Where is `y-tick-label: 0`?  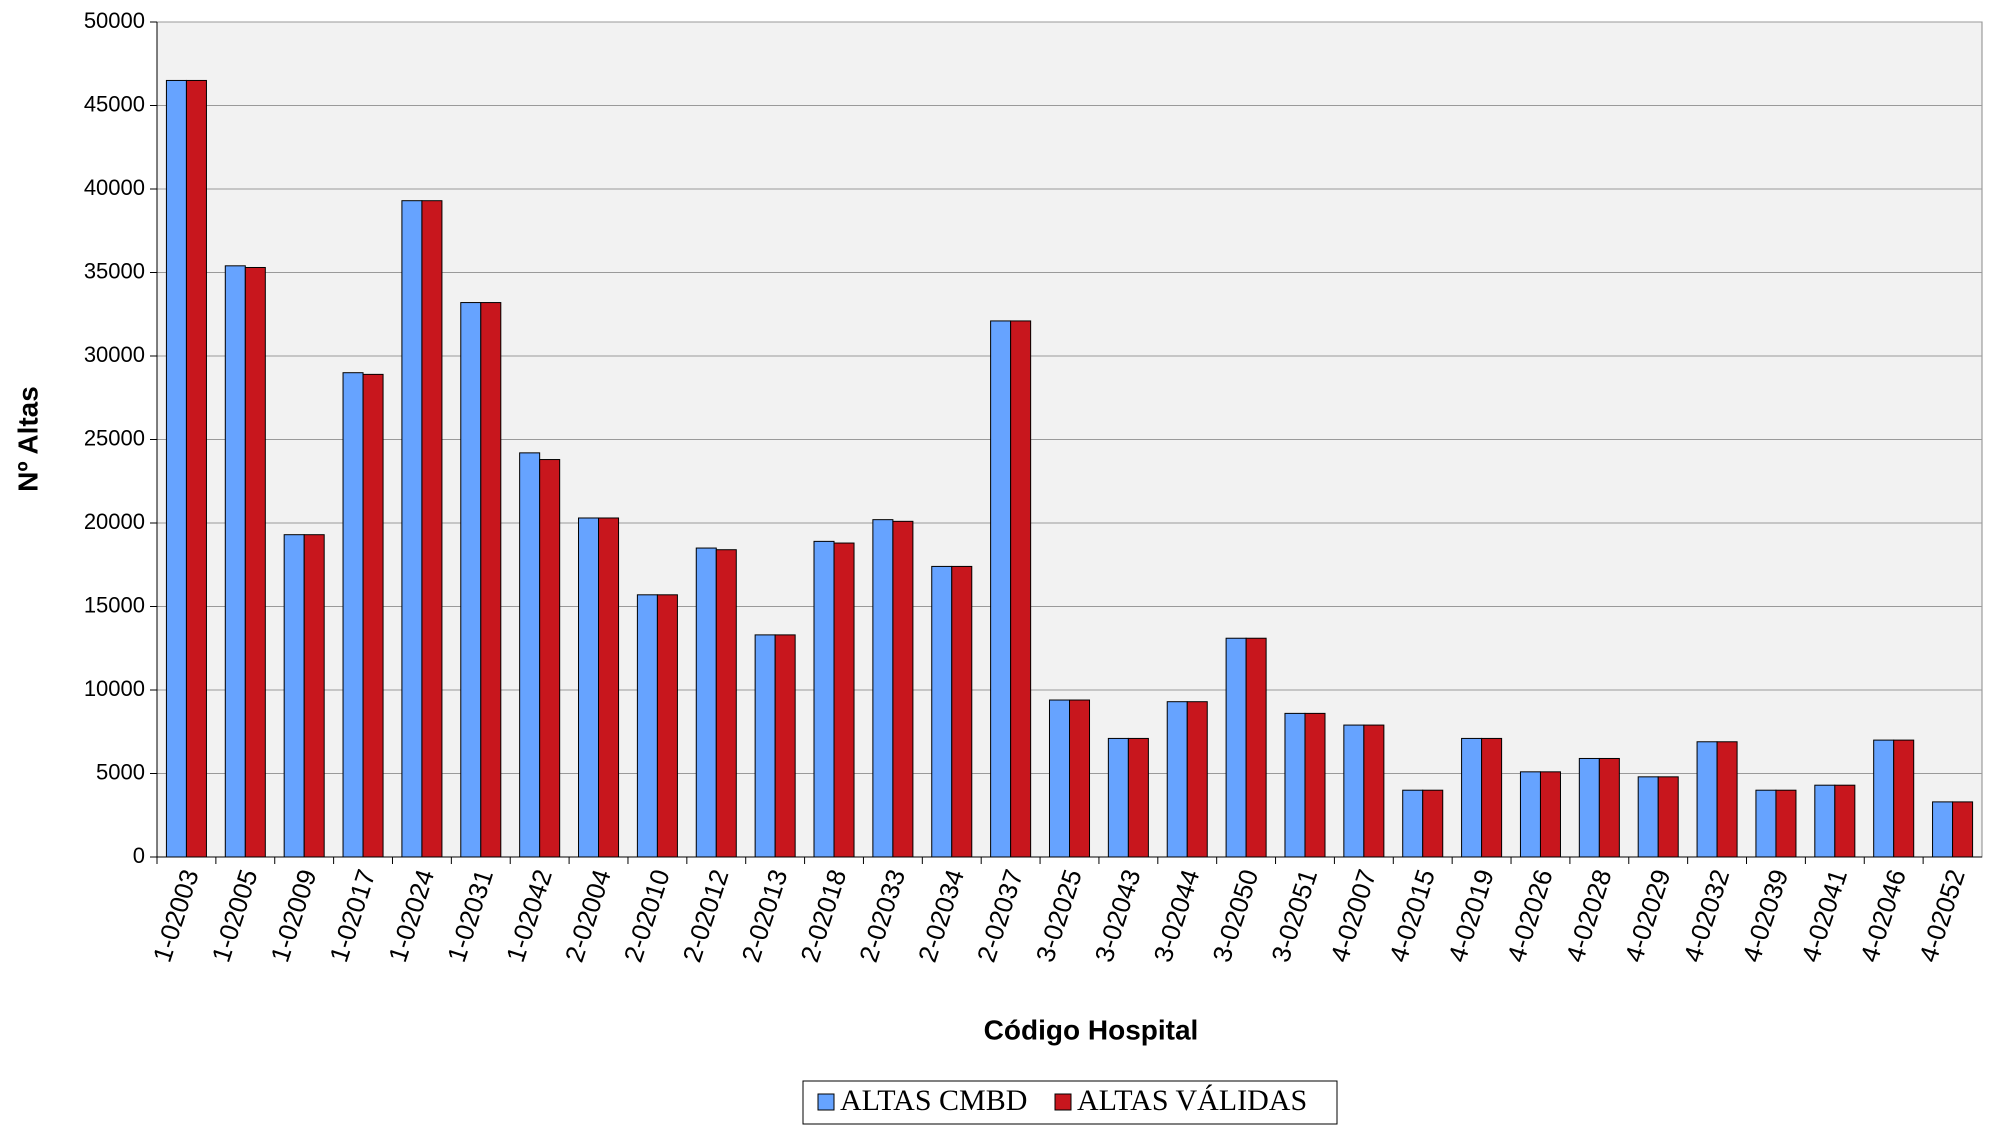
y-tick-label: 0 is located at coordinates (139, 855).